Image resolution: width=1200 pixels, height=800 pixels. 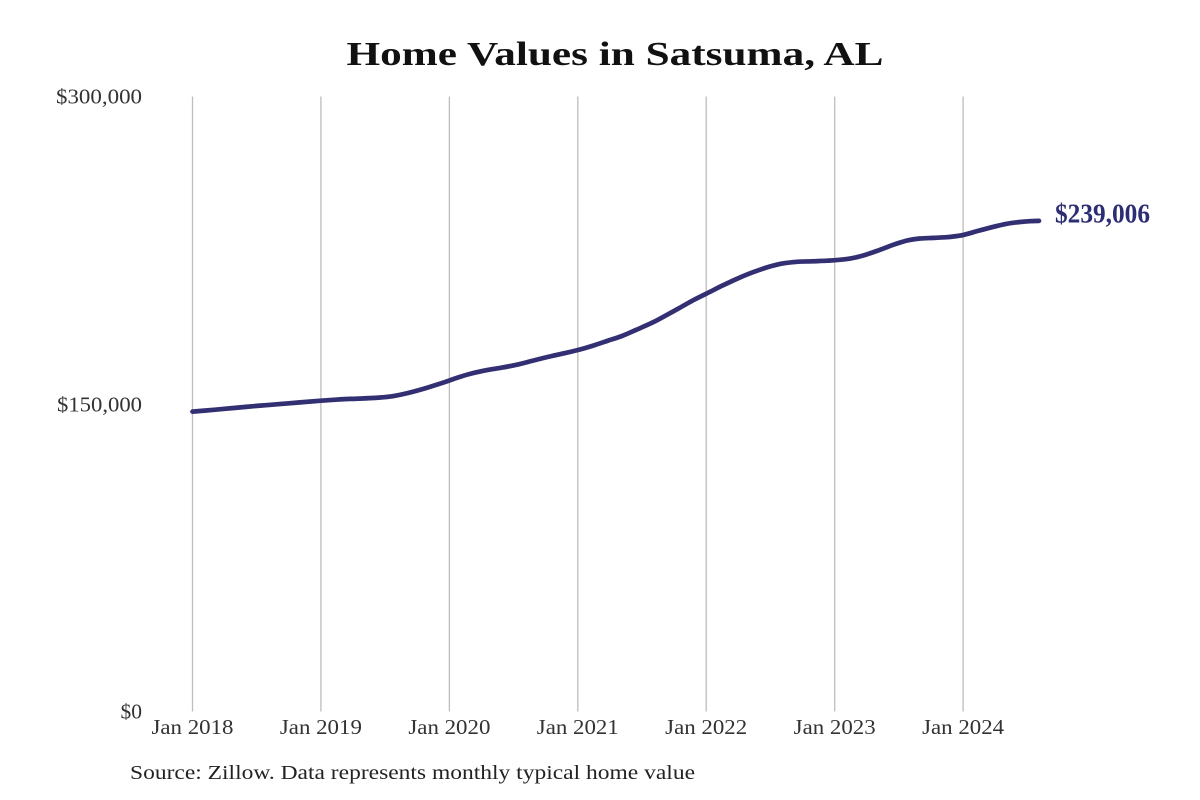 I want to click on svg-text: $239,006, so click(x=1102, y=214).